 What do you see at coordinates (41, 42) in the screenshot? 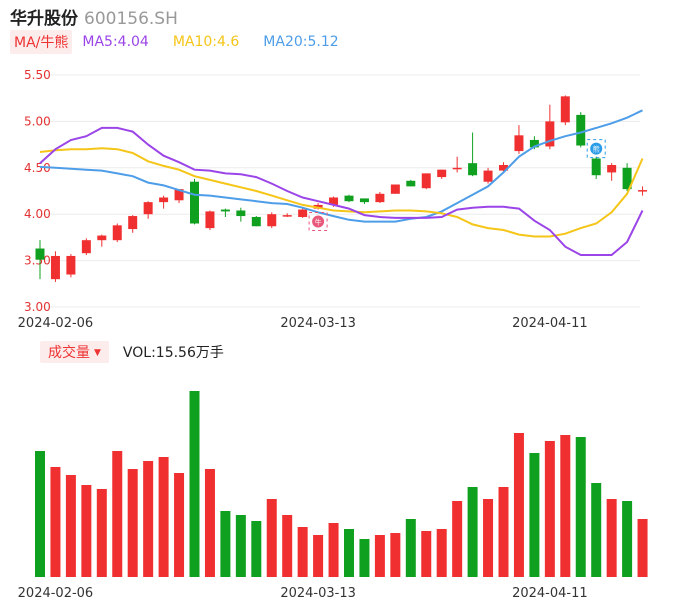
I see `ma-indicator-tag: MA/牛熊` at bounding box center [41, 42].